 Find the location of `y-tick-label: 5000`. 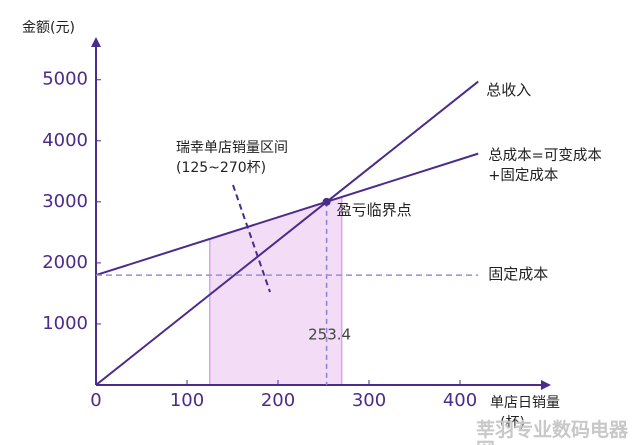

y-tick-label: 5000 is located at coordinates (65, 79).